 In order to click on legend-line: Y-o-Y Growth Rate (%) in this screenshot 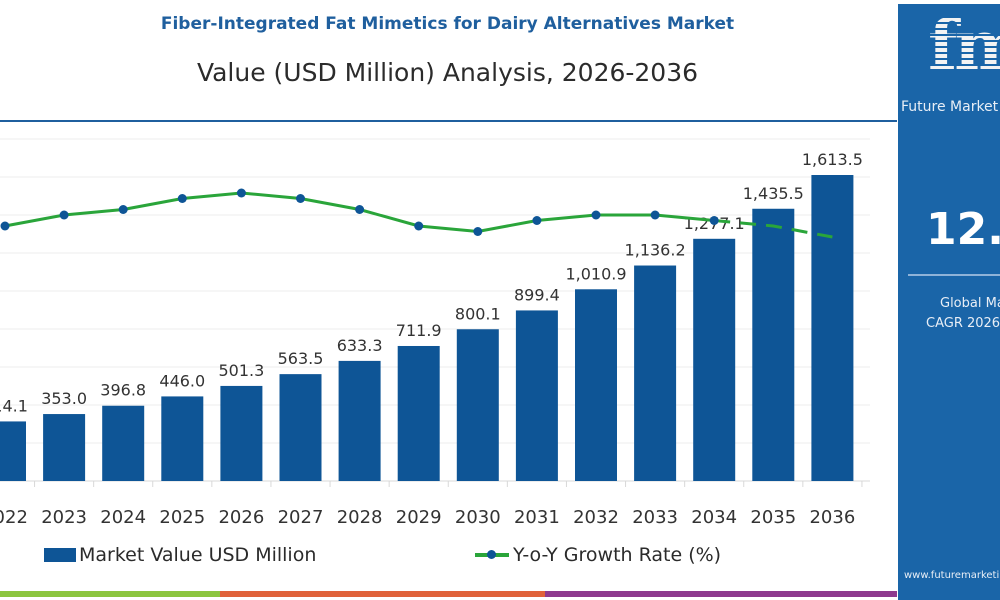, I will do `click(598, 555)`.